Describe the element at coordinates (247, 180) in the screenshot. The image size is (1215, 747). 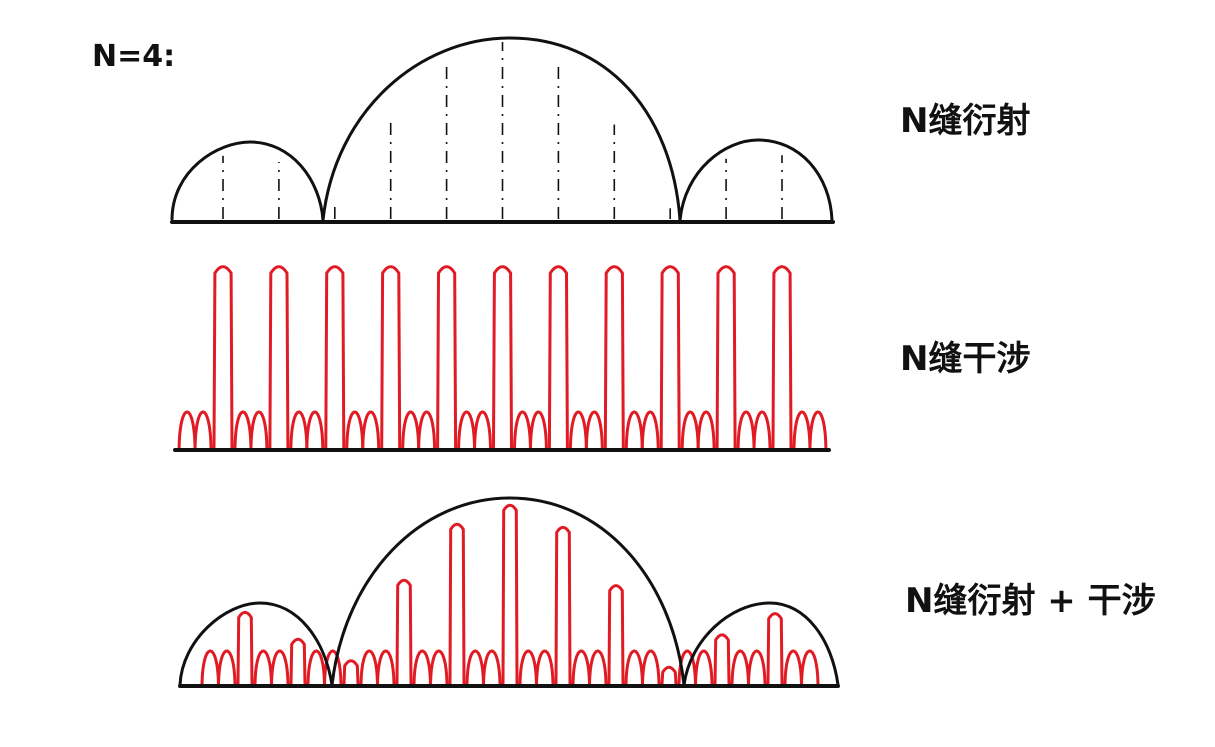
I see `diffraction-side-lobe-left` at that location.